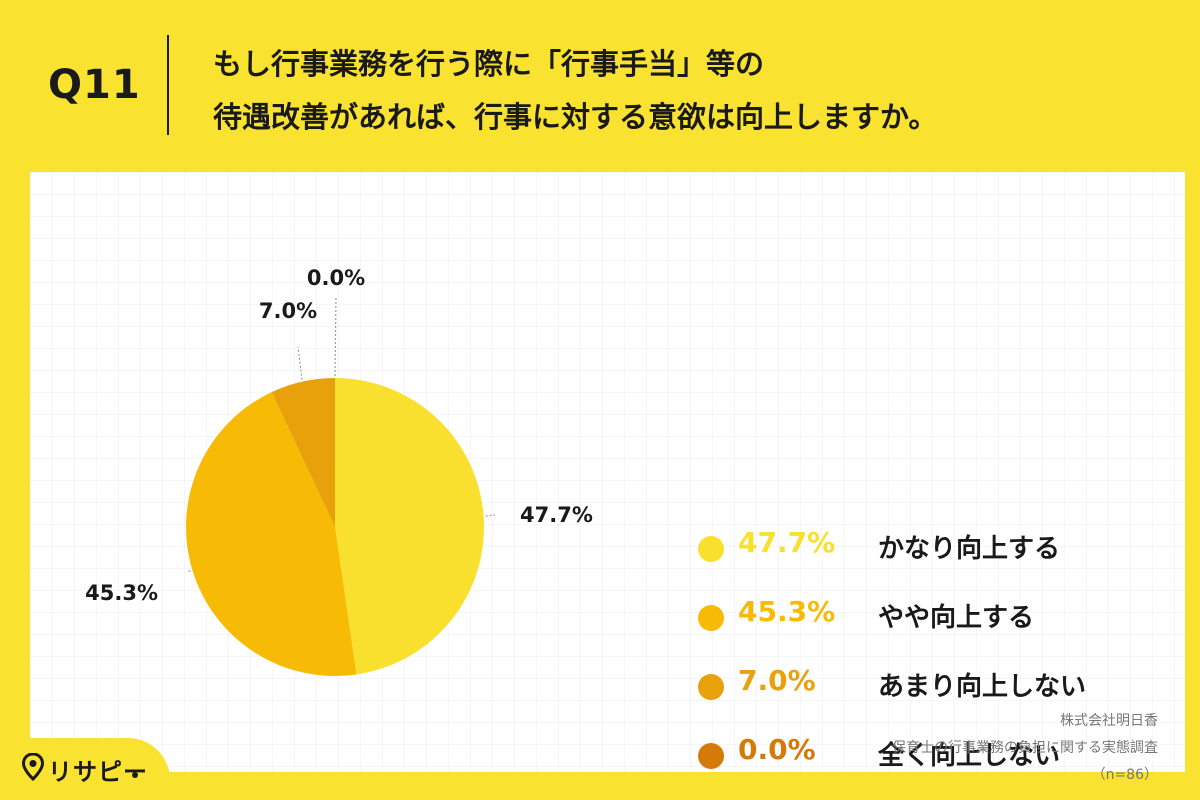  I want to click on pie-label-1: 45.3%, so click(121, 593).